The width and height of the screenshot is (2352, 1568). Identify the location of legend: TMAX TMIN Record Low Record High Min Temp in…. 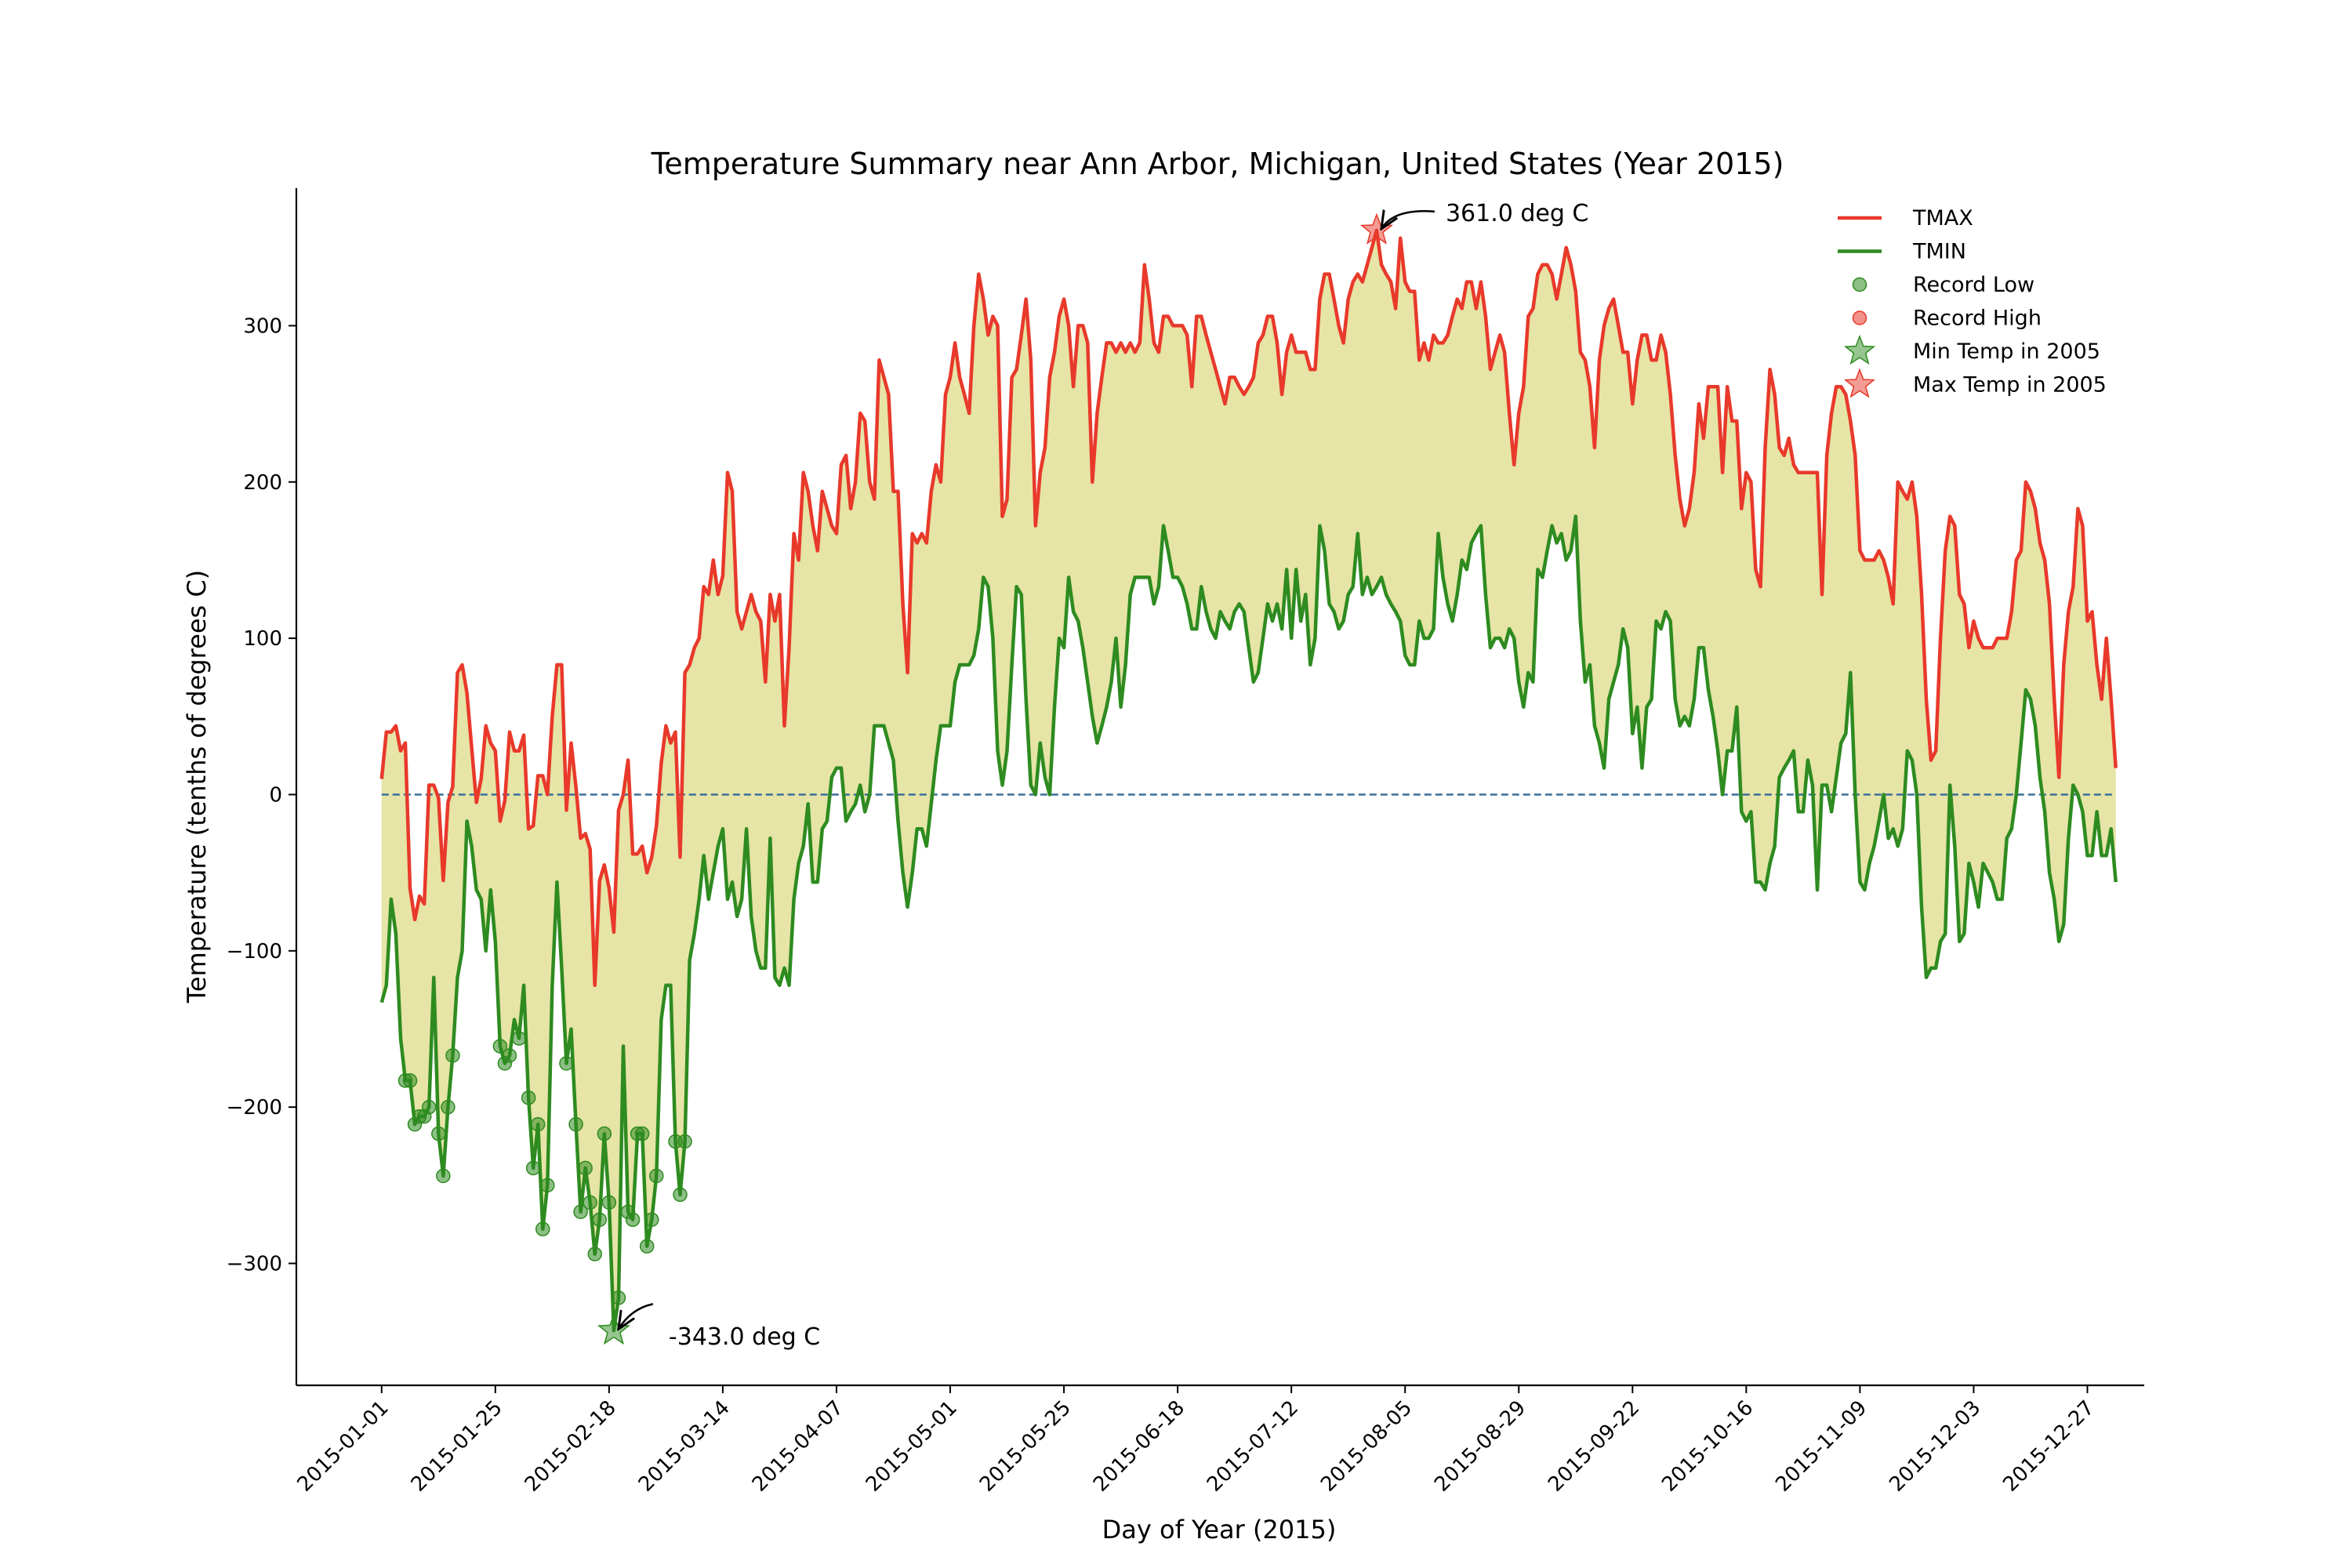
(1972, 302).